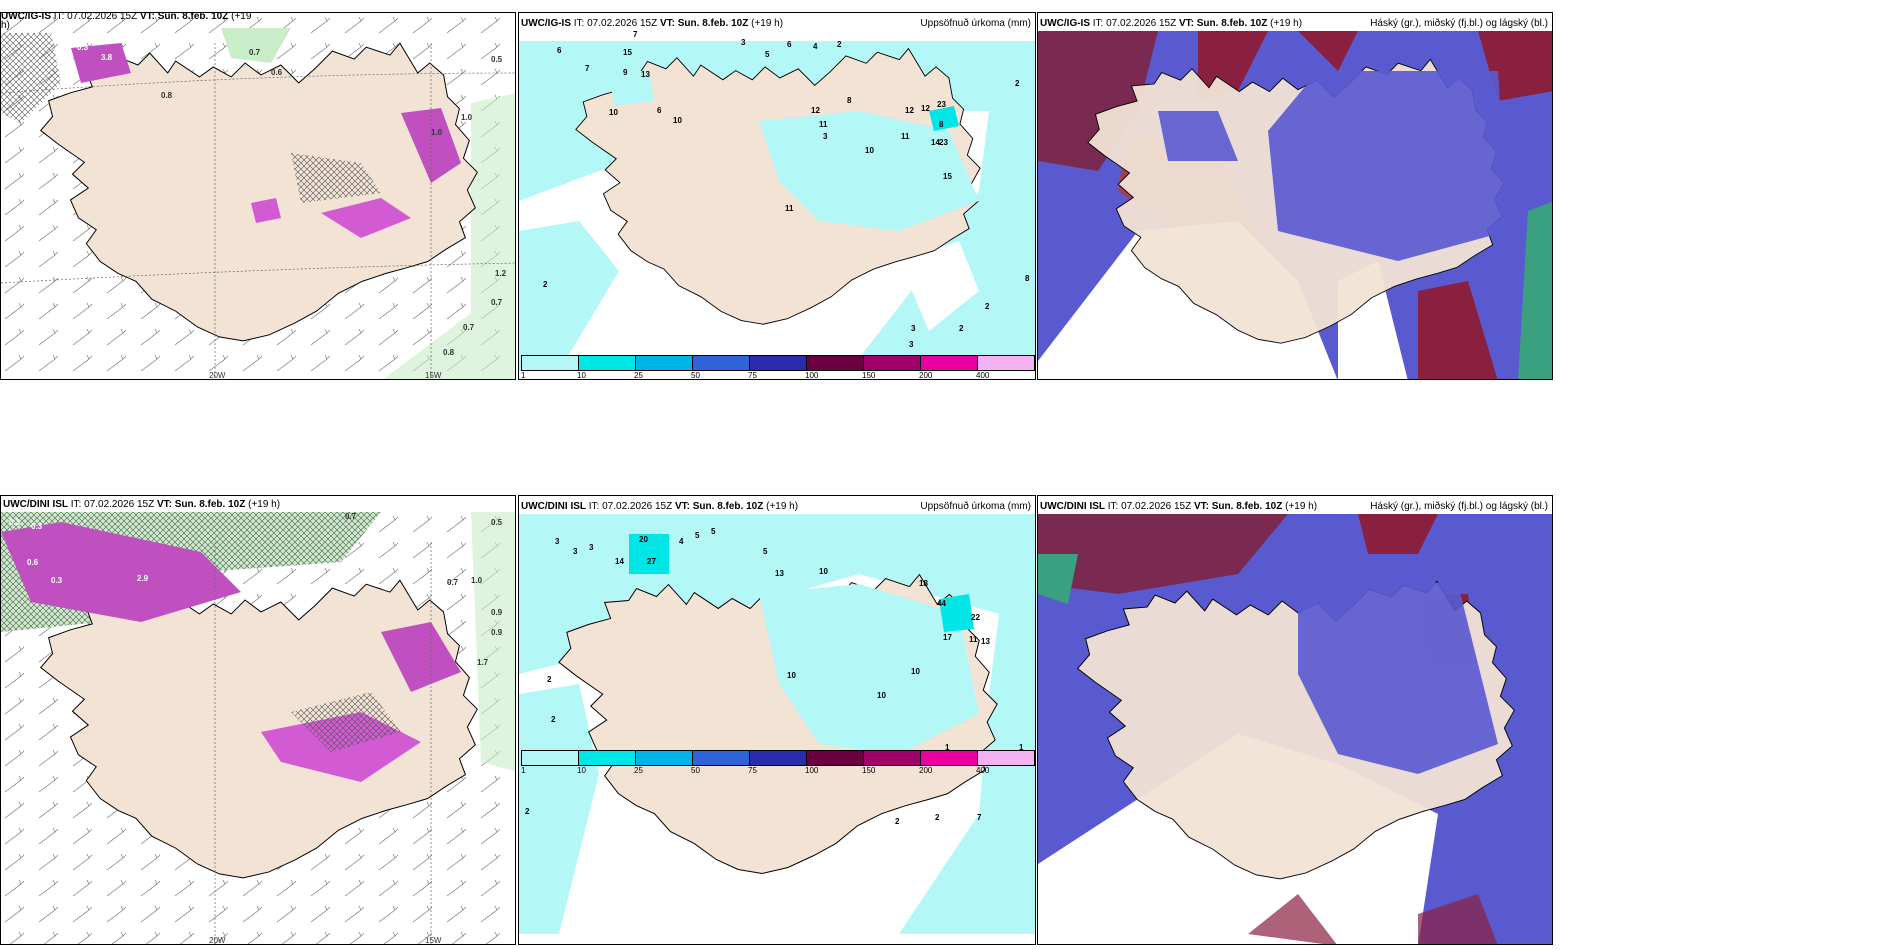 The image size is (1900, 950). I want to click on wind-value: 0.6, so click(33, 562).